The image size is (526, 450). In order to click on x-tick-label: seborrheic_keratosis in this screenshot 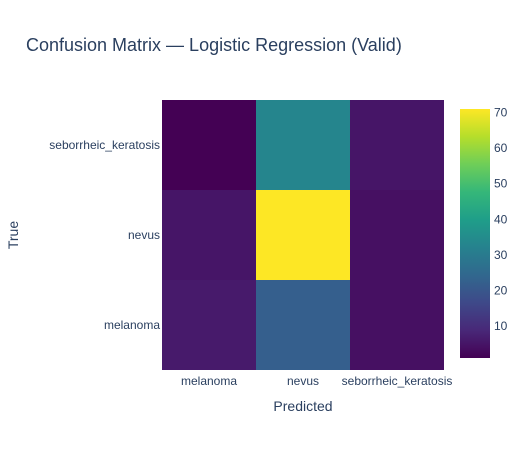, I will do `click(397, 381)`.